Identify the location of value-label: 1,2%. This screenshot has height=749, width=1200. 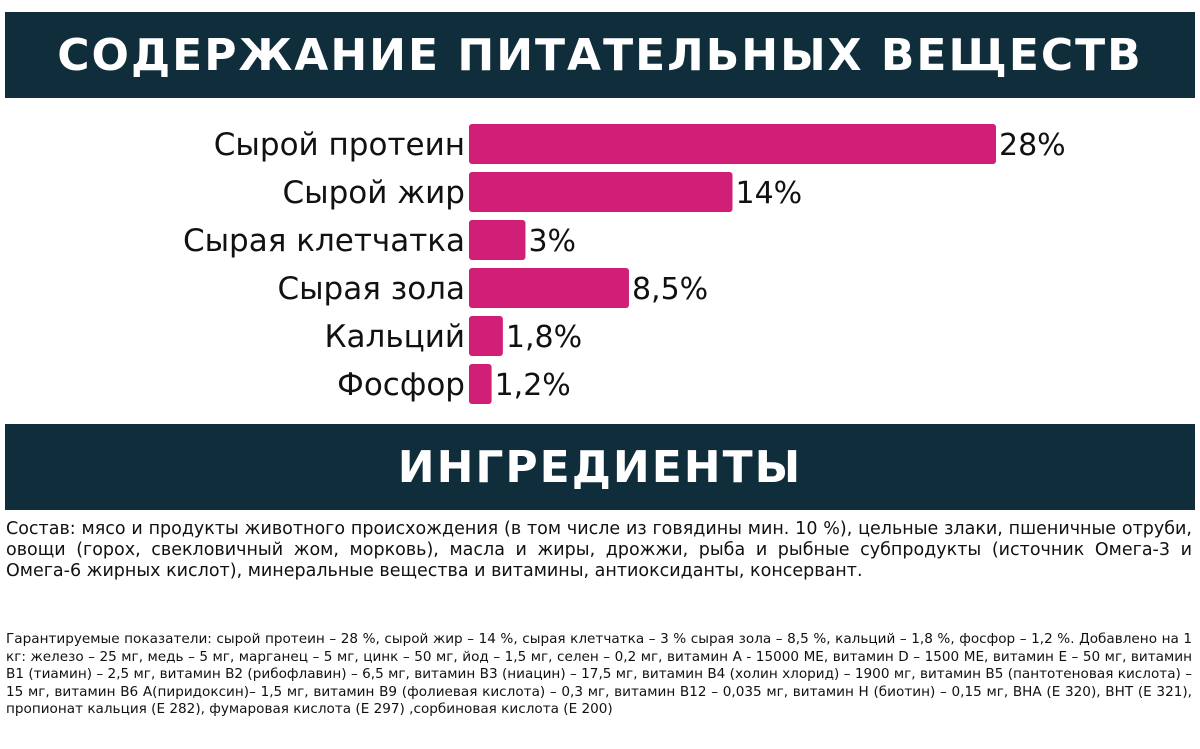
(533, 385).